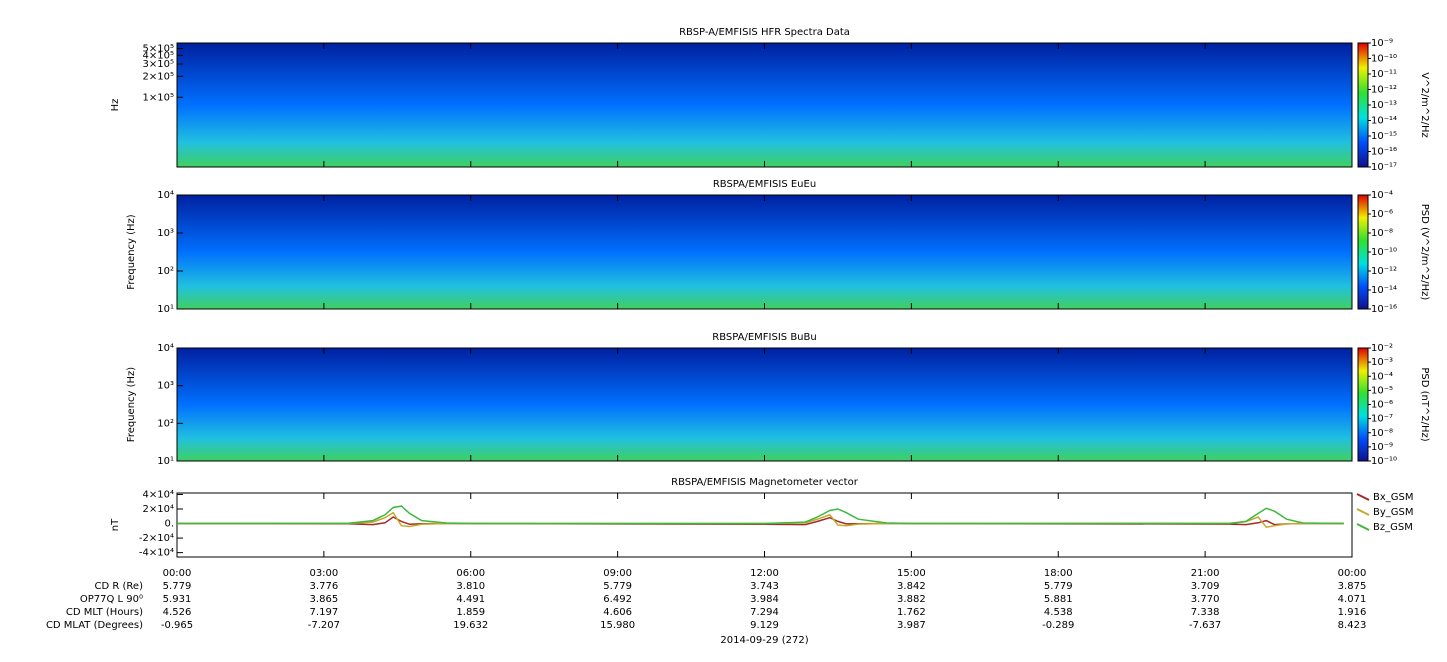  Describe the element at coordinates (1384, 74) in the screenshot. I see `colorbar-tick-label: 10⁻¹¹` at that location.